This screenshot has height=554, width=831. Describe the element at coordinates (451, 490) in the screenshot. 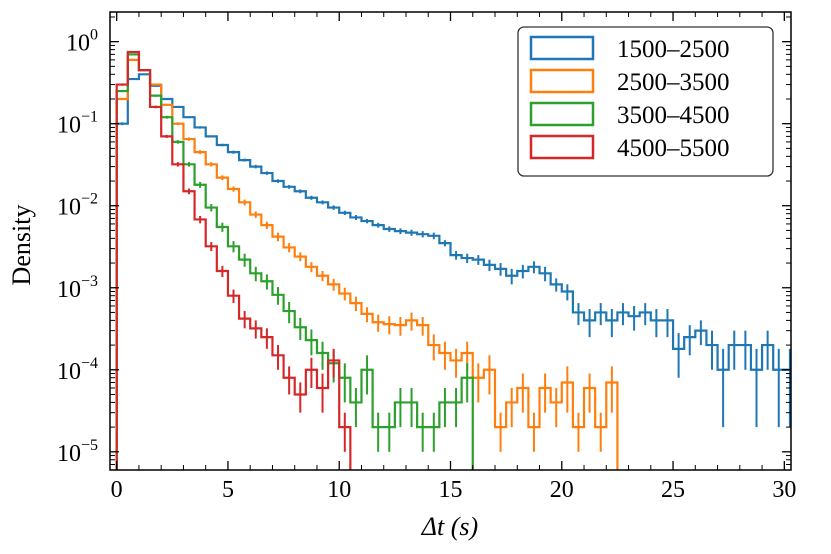

I see `x-tick-label: 15` at that location.